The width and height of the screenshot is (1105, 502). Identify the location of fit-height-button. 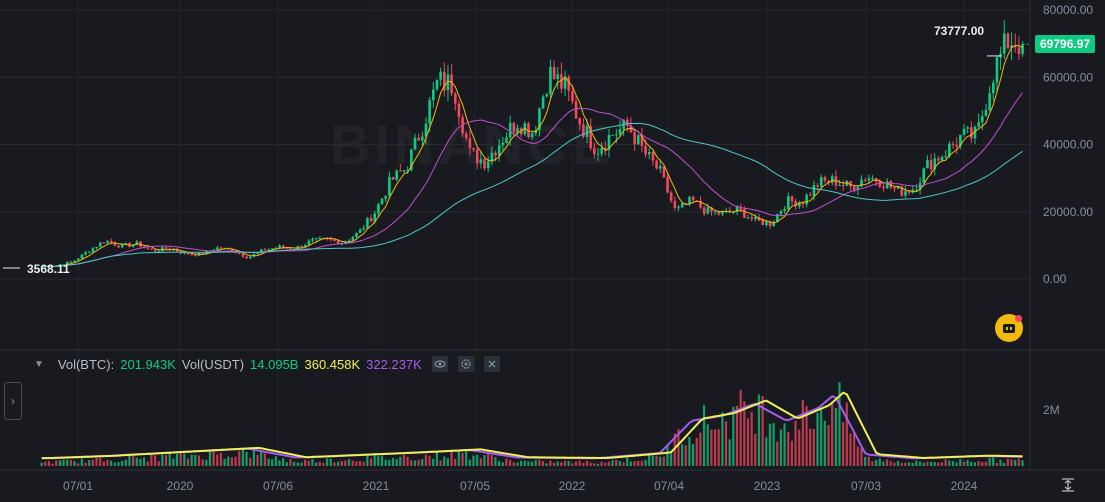
(1068, 485).